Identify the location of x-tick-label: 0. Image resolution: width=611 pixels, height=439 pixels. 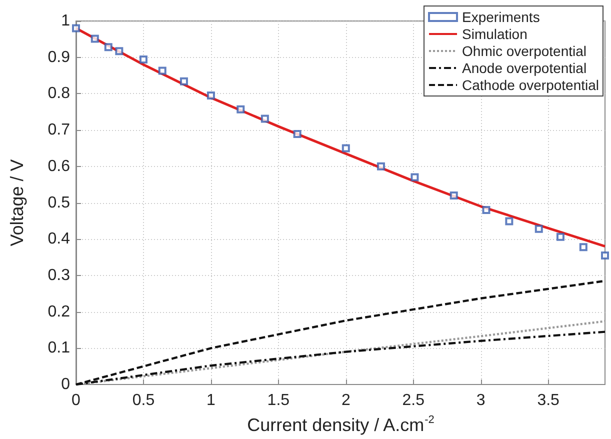
(76, 400).